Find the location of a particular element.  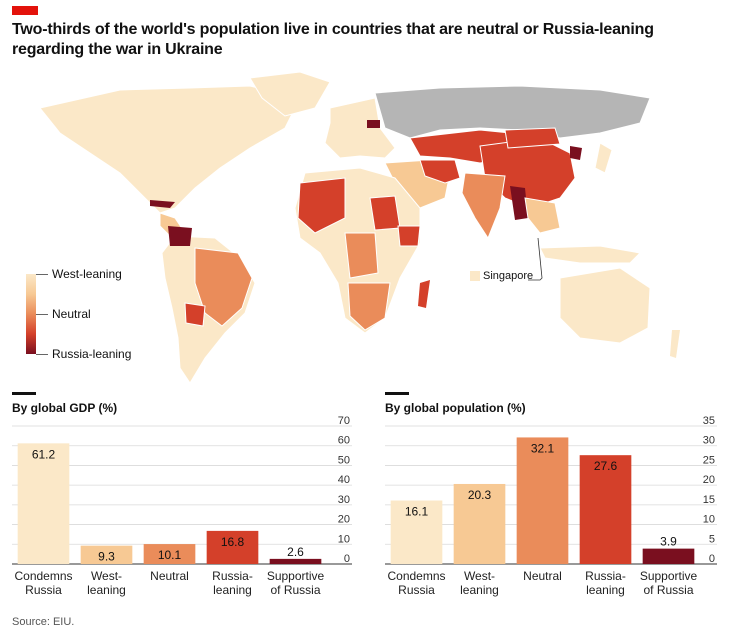

map-brazil is located at coordinates (223, 287).